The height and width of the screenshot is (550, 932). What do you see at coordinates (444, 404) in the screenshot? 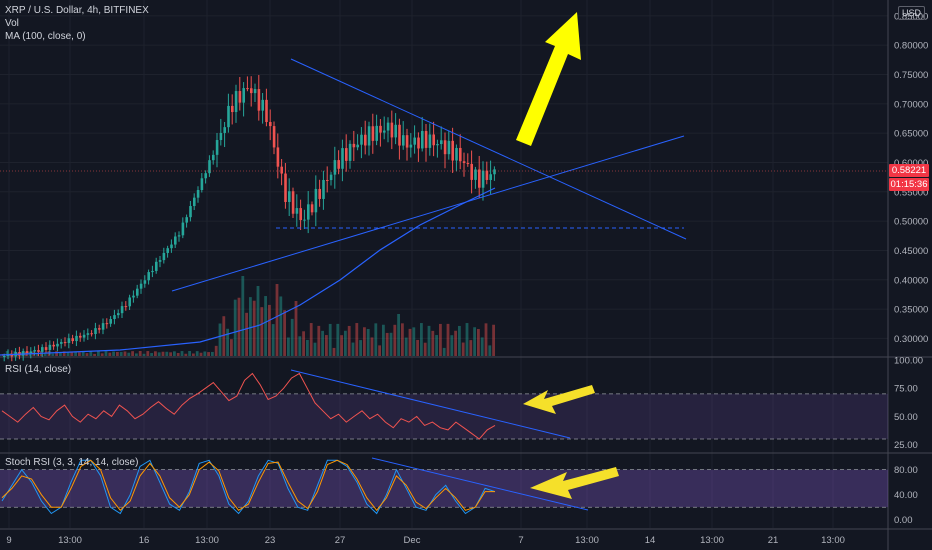
I see `rsi-pane` at bounding box center [444, 404].